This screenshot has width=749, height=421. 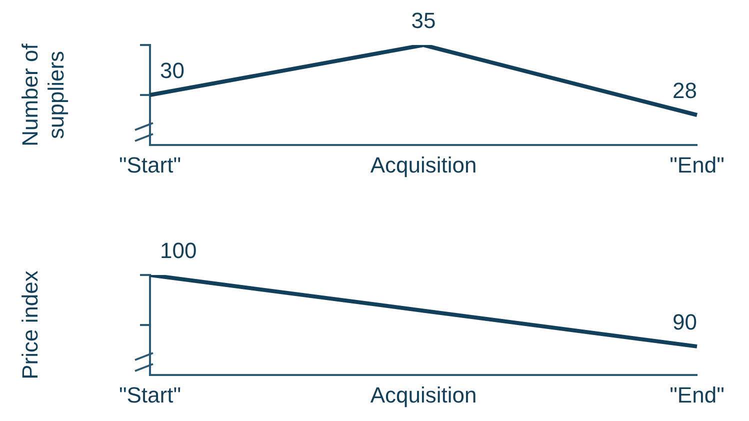 What do you see at coordinates (423, 21) in the screenshot?
I see `data-label: 35` at bounding box center [423, 21].